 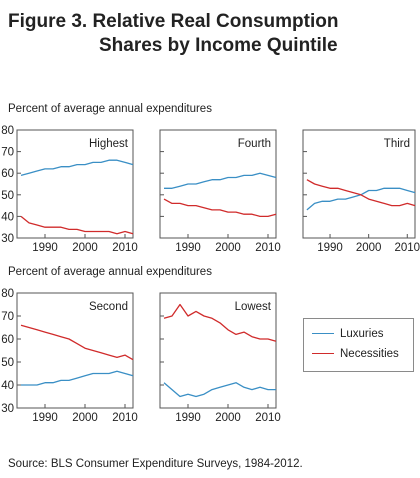 What do you see at coordinates (7, 363) in the screenshot?
I see `panel-second-ytick-label-50: 50` at bounding box center [7, 363].